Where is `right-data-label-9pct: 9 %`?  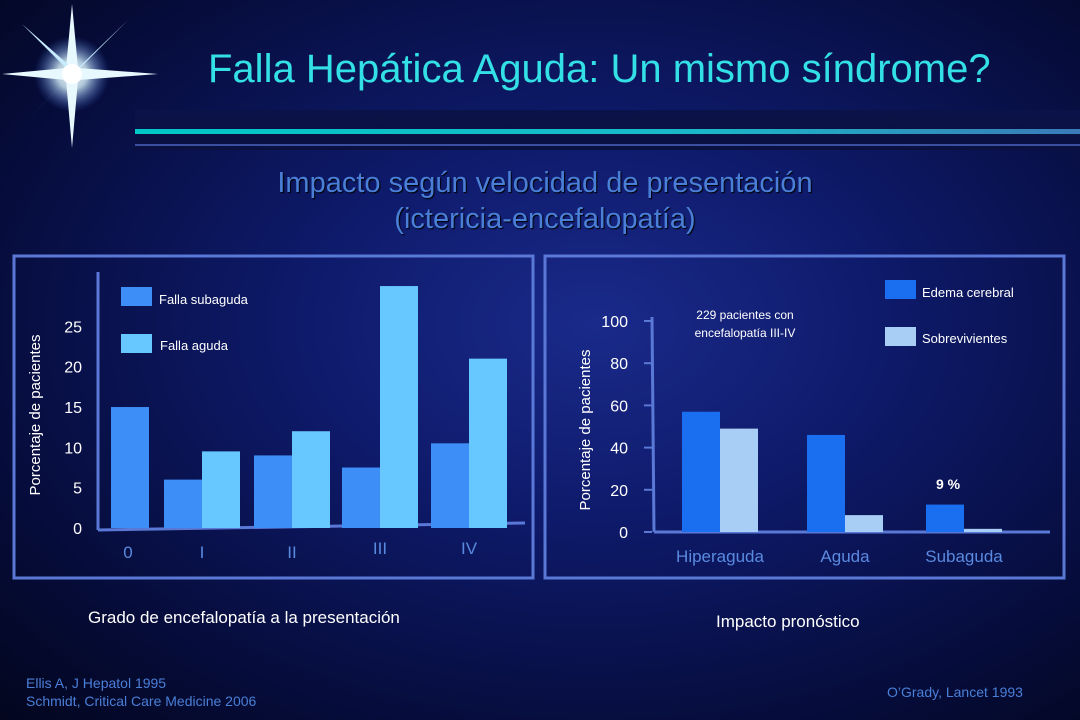
right-data-label-9pct: 9 % is located at coordinates (948, 484).